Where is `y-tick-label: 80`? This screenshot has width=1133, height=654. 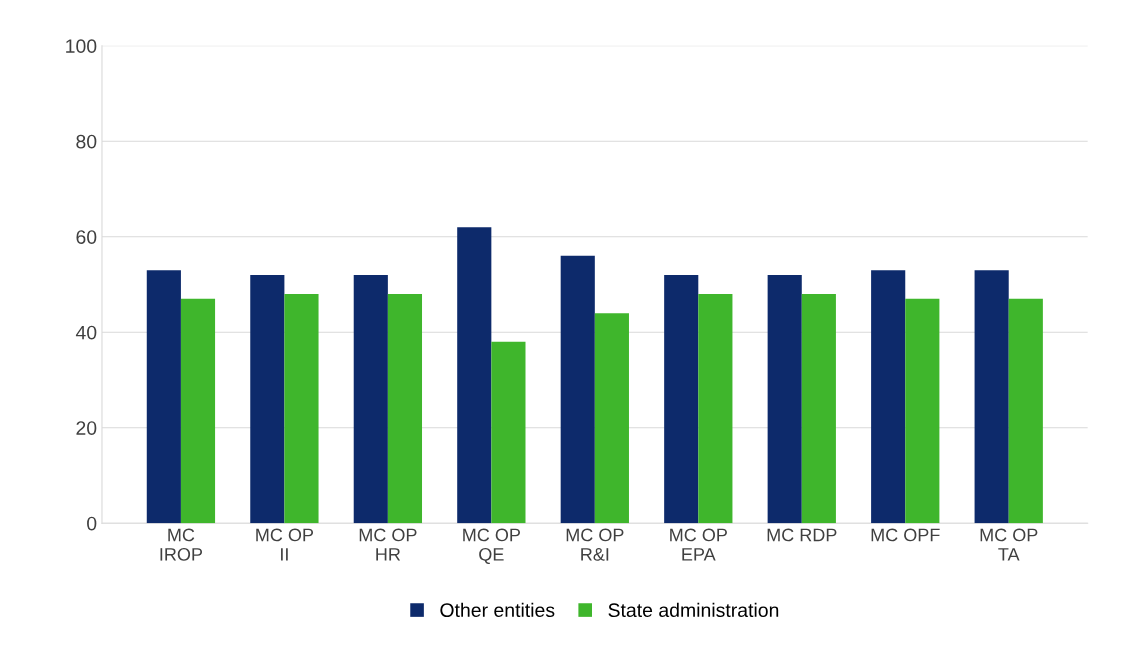 y-tick-label: 80 is located at coordinates (86, 141).